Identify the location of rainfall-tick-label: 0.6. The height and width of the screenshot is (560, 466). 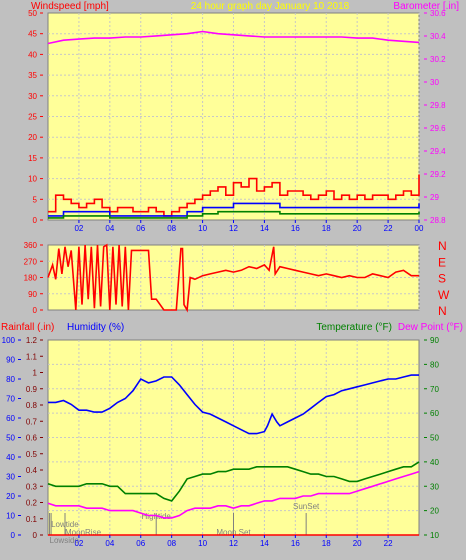
(32, 438).